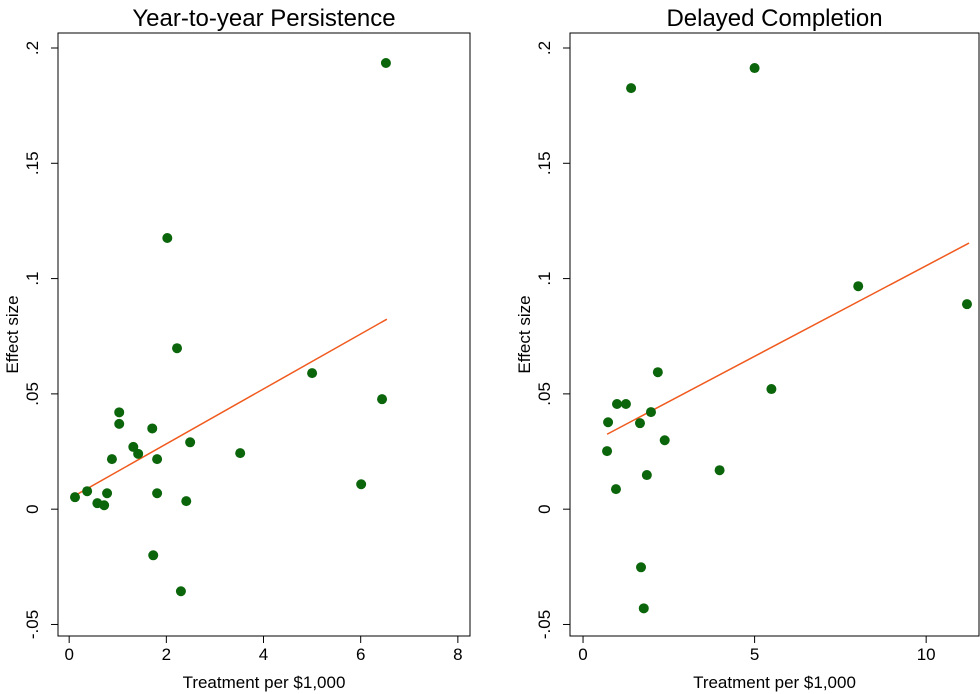 The height and width of the screenshot is (694, 980). What do you see at coordinates (166, 654) in the screenshot?
I see `x-tick-label: 2` at bounding box center [166, 654].